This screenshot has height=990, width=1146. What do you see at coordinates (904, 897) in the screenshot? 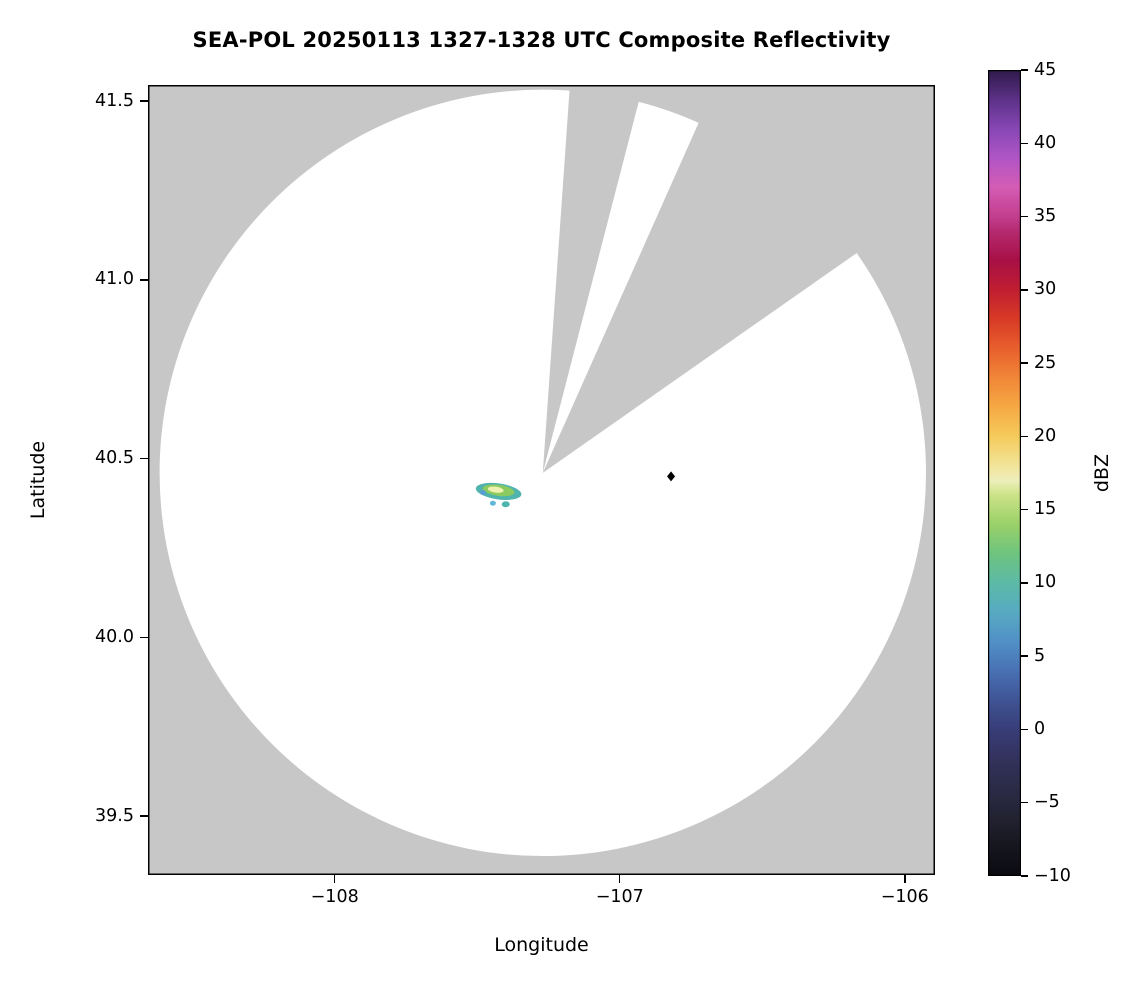
I see `x-tick-label: −106` at bounding box center [904, 897].